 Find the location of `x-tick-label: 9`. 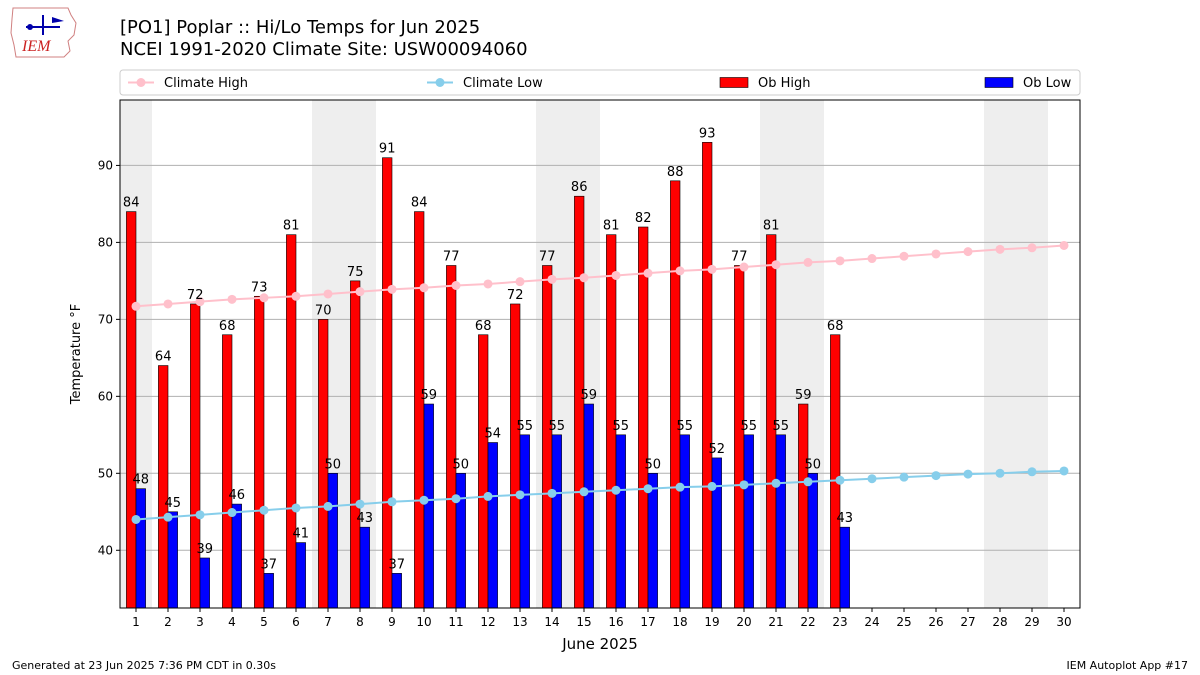

x-tick-label: 9 is located at coordinates (392, 622).